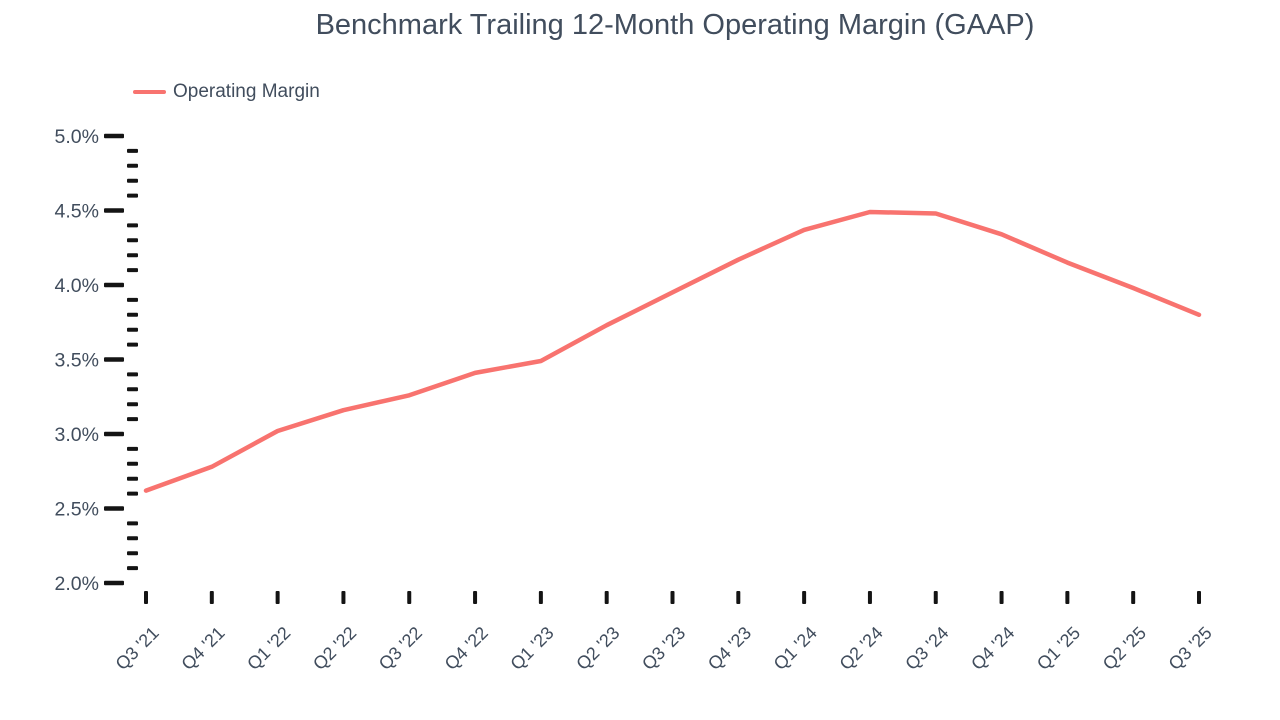  I want to click on x-tick-label: Q2 '23, so click(597, 648).